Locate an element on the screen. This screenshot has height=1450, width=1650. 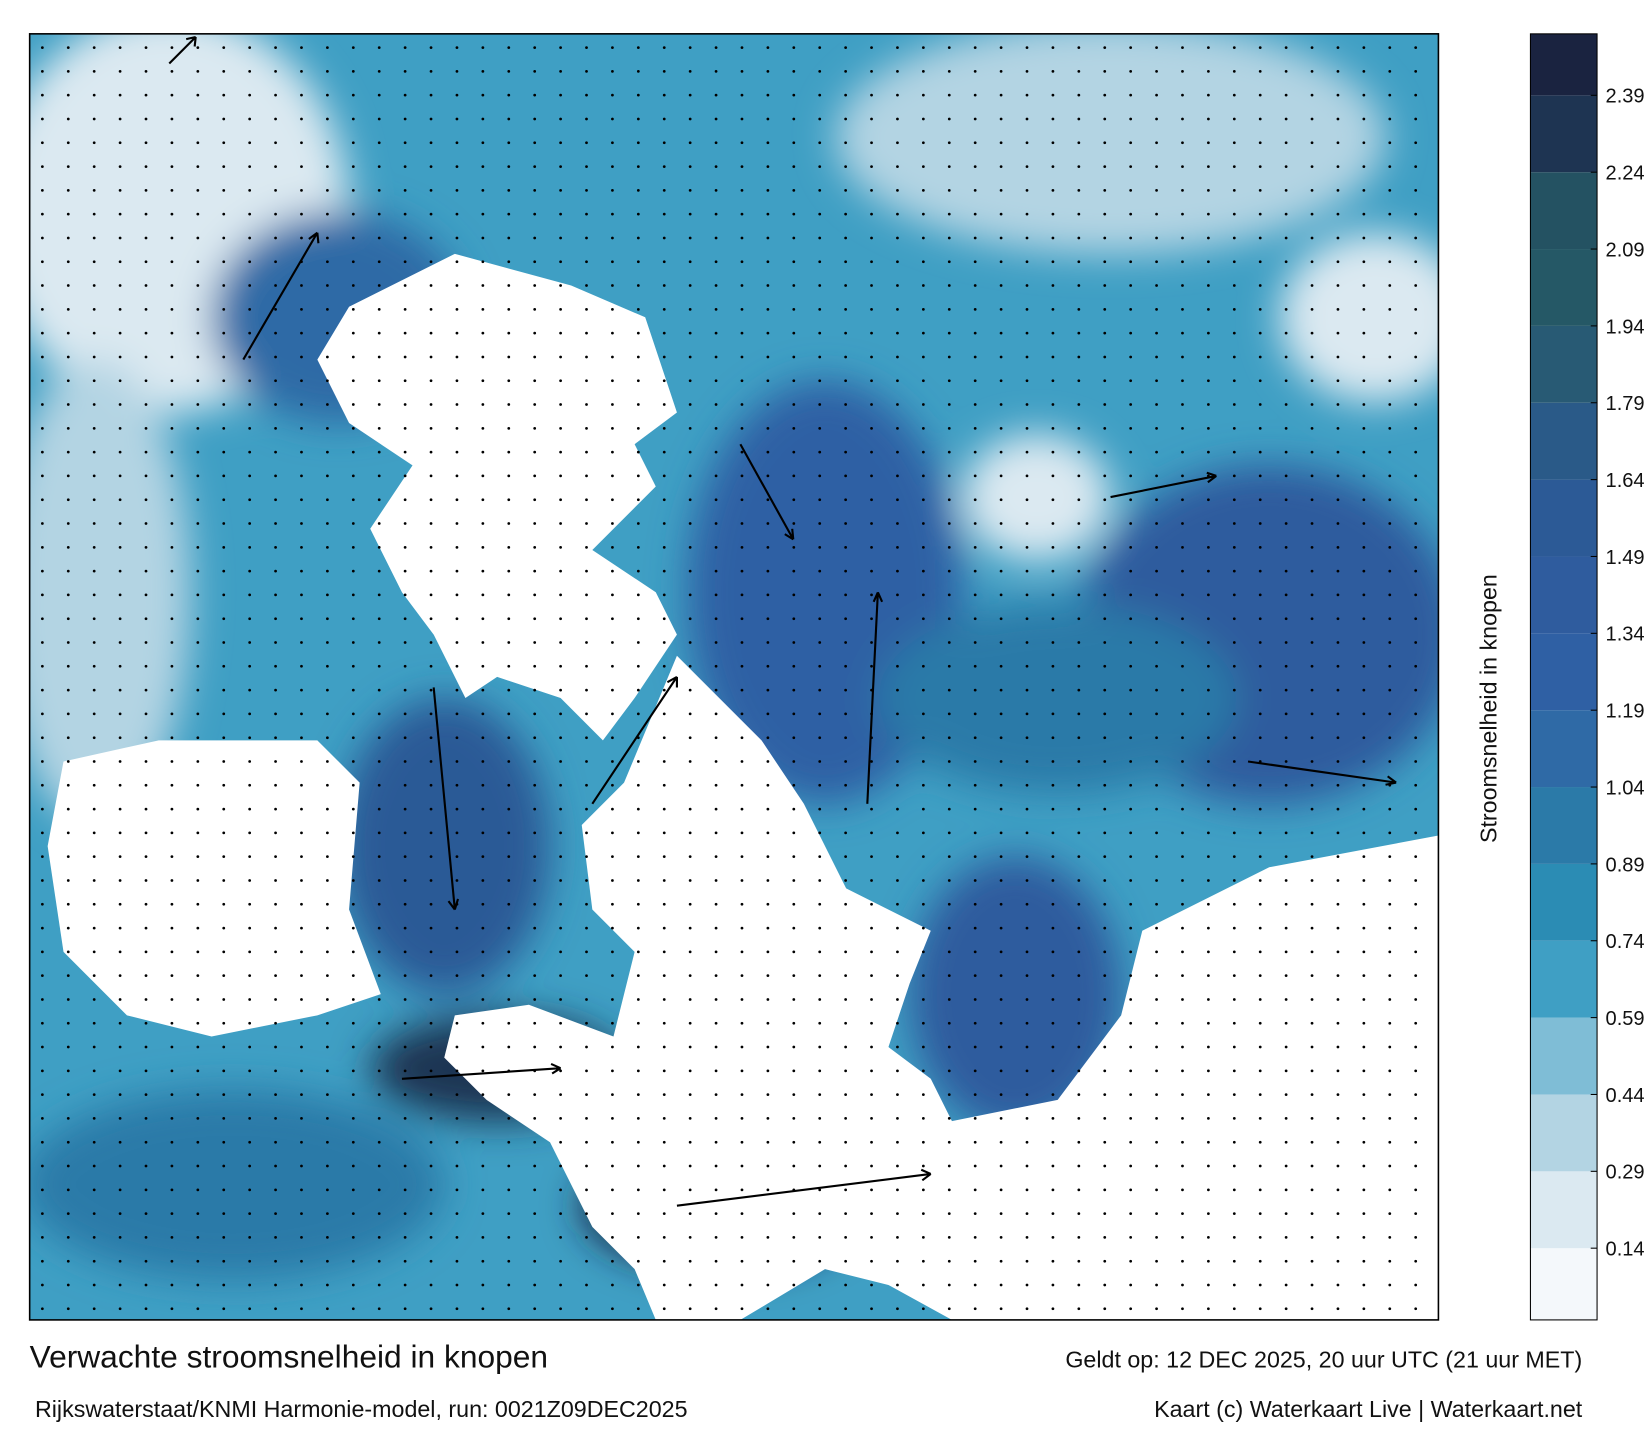
colorbar-band is located at coordinates (1564, 1056).